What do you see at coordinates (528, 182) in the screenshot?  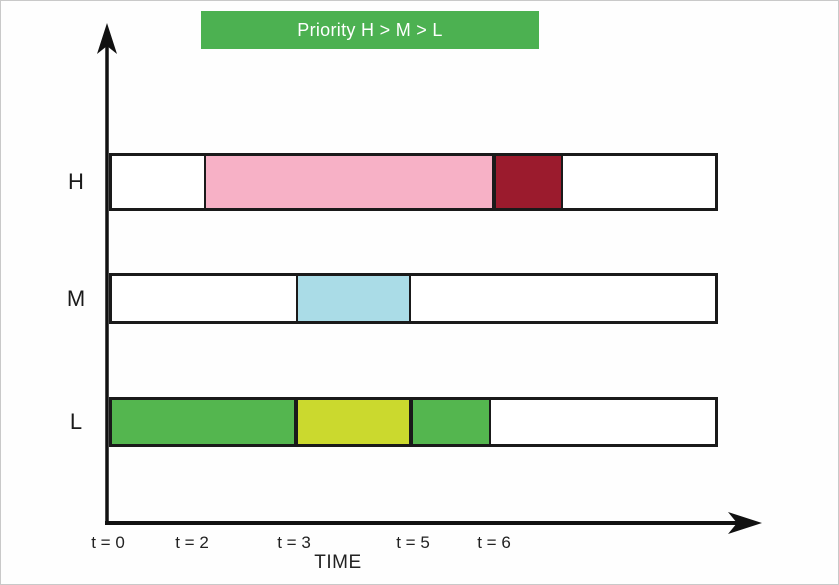 I see `bar-segment-dark_red` at bounding box center [528, 182].